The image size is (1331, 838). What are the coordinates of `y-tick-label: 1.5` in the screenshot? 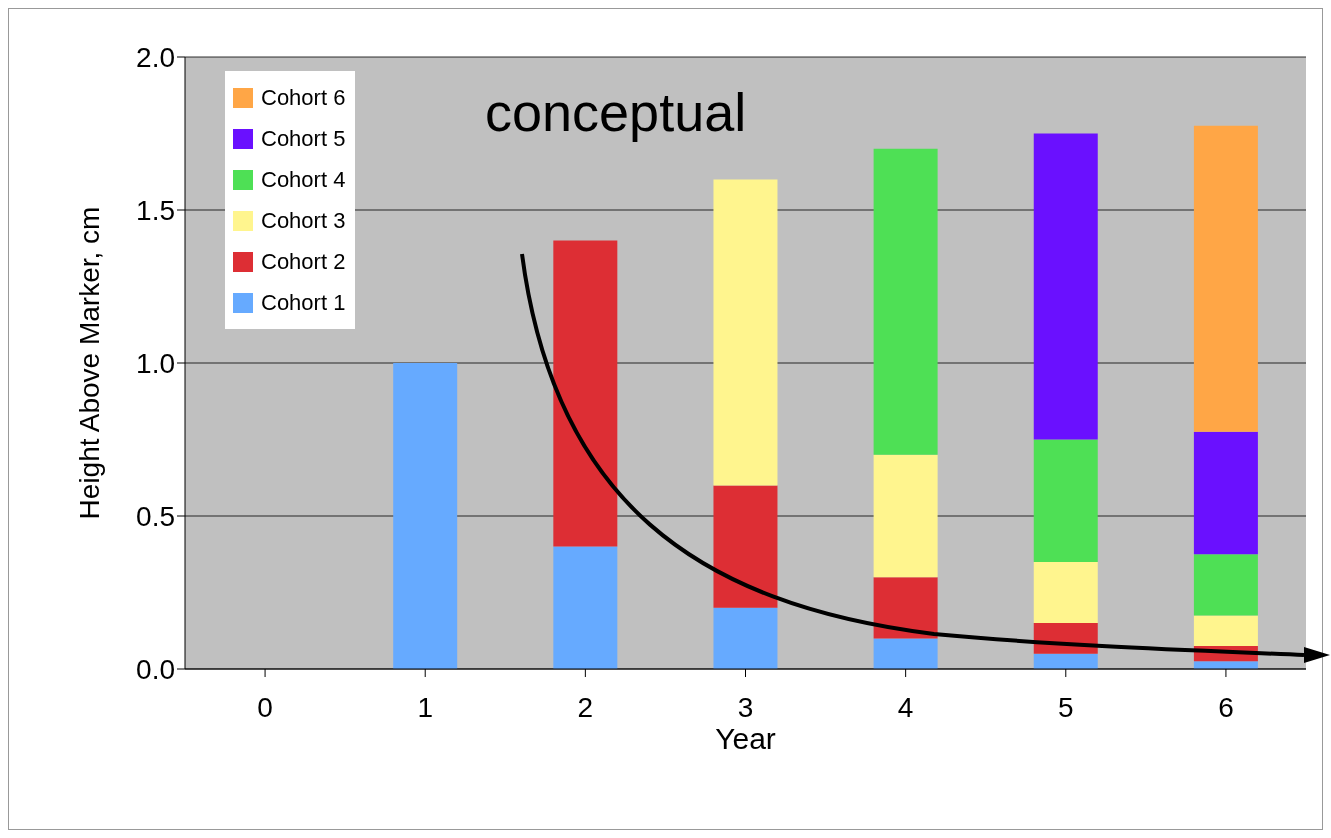 It's located at (155, 210).